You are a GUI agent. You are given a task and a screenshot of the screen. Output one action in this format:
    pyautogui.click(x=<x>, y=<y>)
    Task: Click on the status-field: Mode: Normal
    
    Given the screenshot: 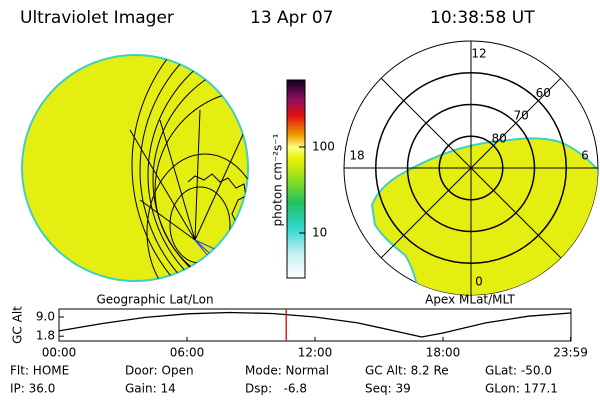 What is the action you would take?
    pyautogui.click(x=287, y=371)
    